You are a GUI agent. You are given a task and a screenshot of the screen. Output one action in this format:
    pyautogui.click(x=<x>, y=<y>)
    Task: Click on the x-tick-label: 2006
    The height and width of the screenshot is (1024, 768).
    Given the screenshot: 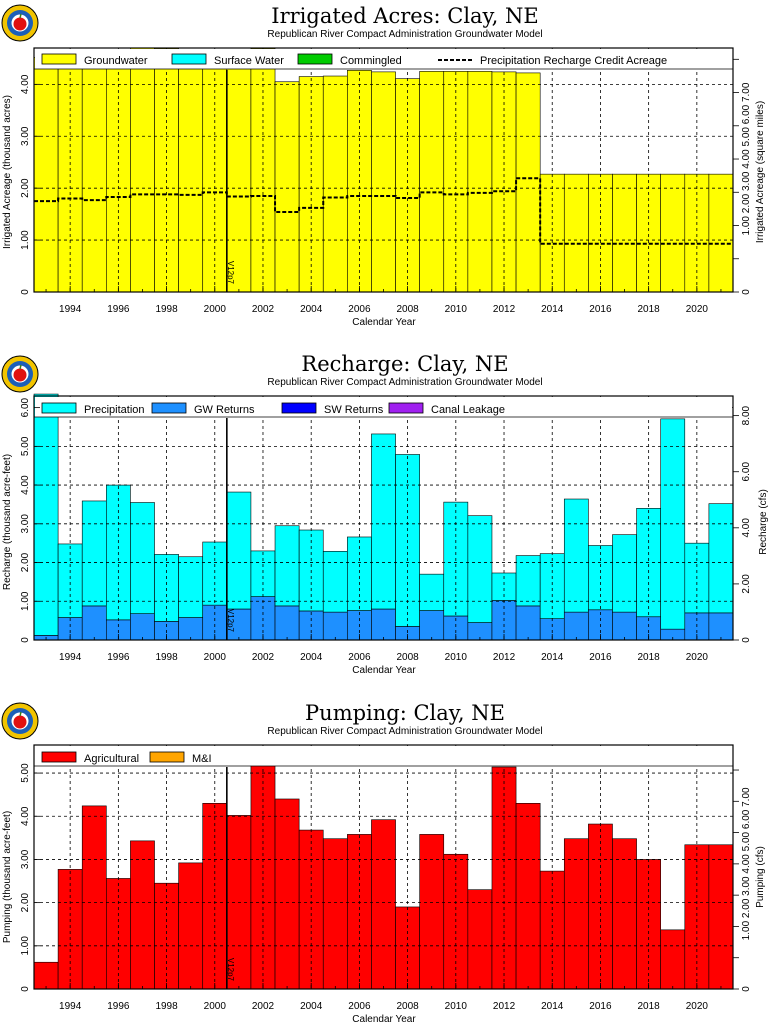 What is the action you would take?
    pyautogui.click(x=359, y=1006)
    